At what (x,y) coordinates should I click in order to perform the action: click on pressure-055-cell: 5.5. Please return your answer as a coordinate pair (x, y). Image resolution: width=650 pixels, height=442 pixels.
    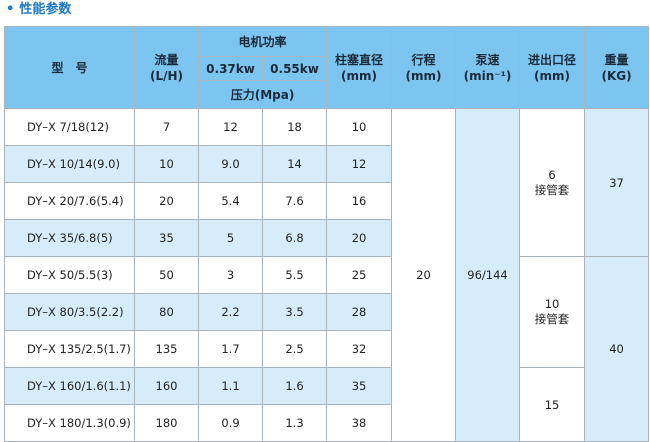
    Looking at the image, I should click on (294, 275).